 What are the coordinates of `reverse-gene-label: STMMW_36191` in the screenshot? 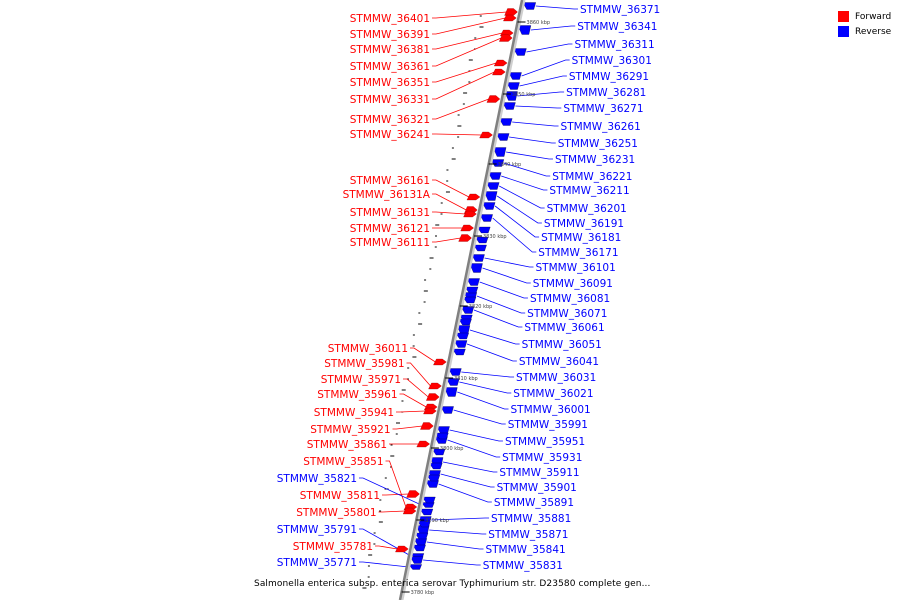 It's located at (584, 224).